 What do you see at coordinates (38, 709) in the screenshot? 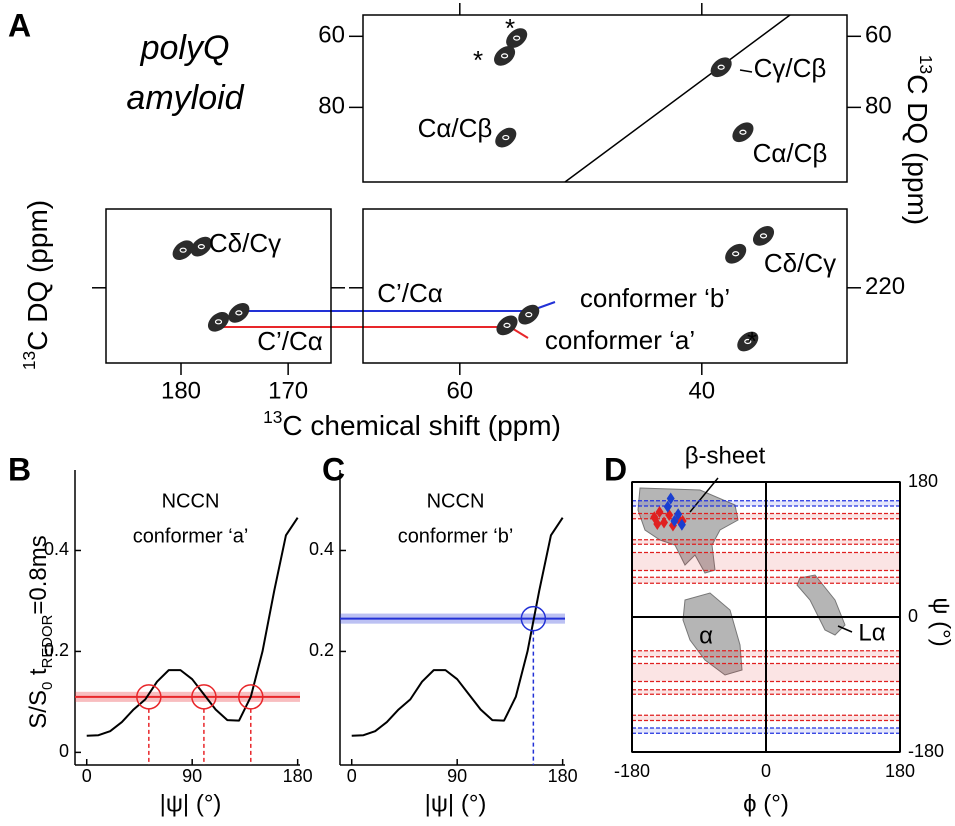
I see `y-axis-label-part: S/S` at bounding box center [38, 709].